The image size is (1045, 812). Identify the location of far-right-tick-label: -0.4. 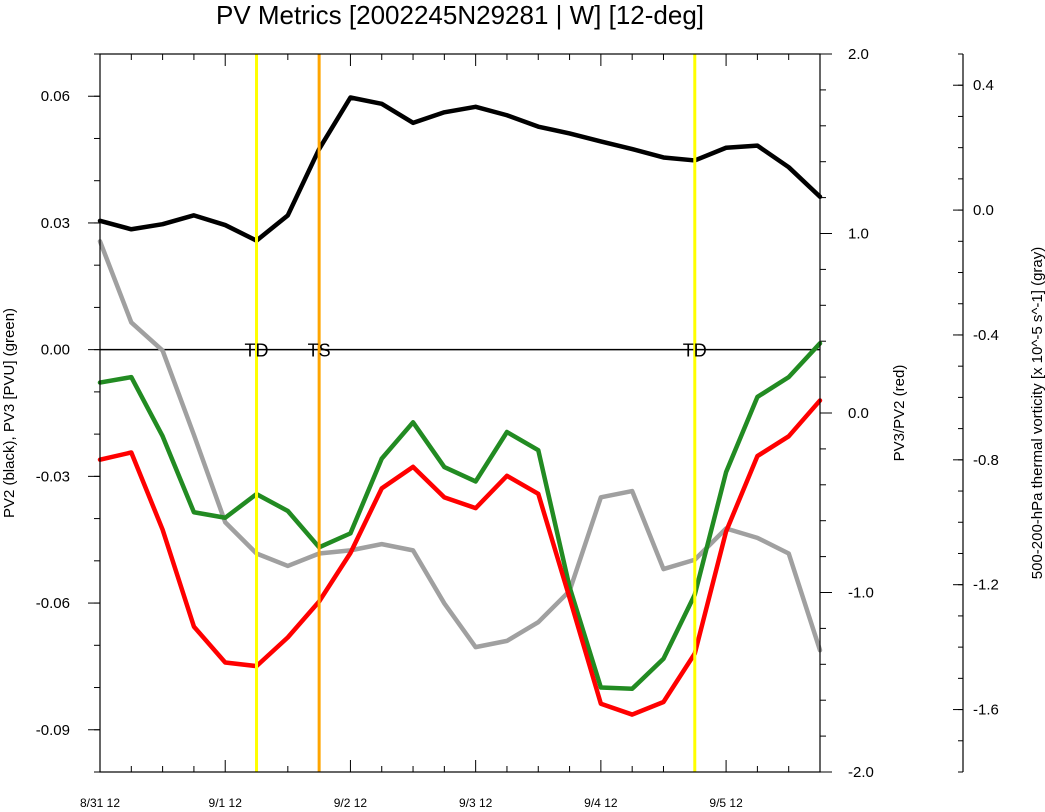
(986, 335).